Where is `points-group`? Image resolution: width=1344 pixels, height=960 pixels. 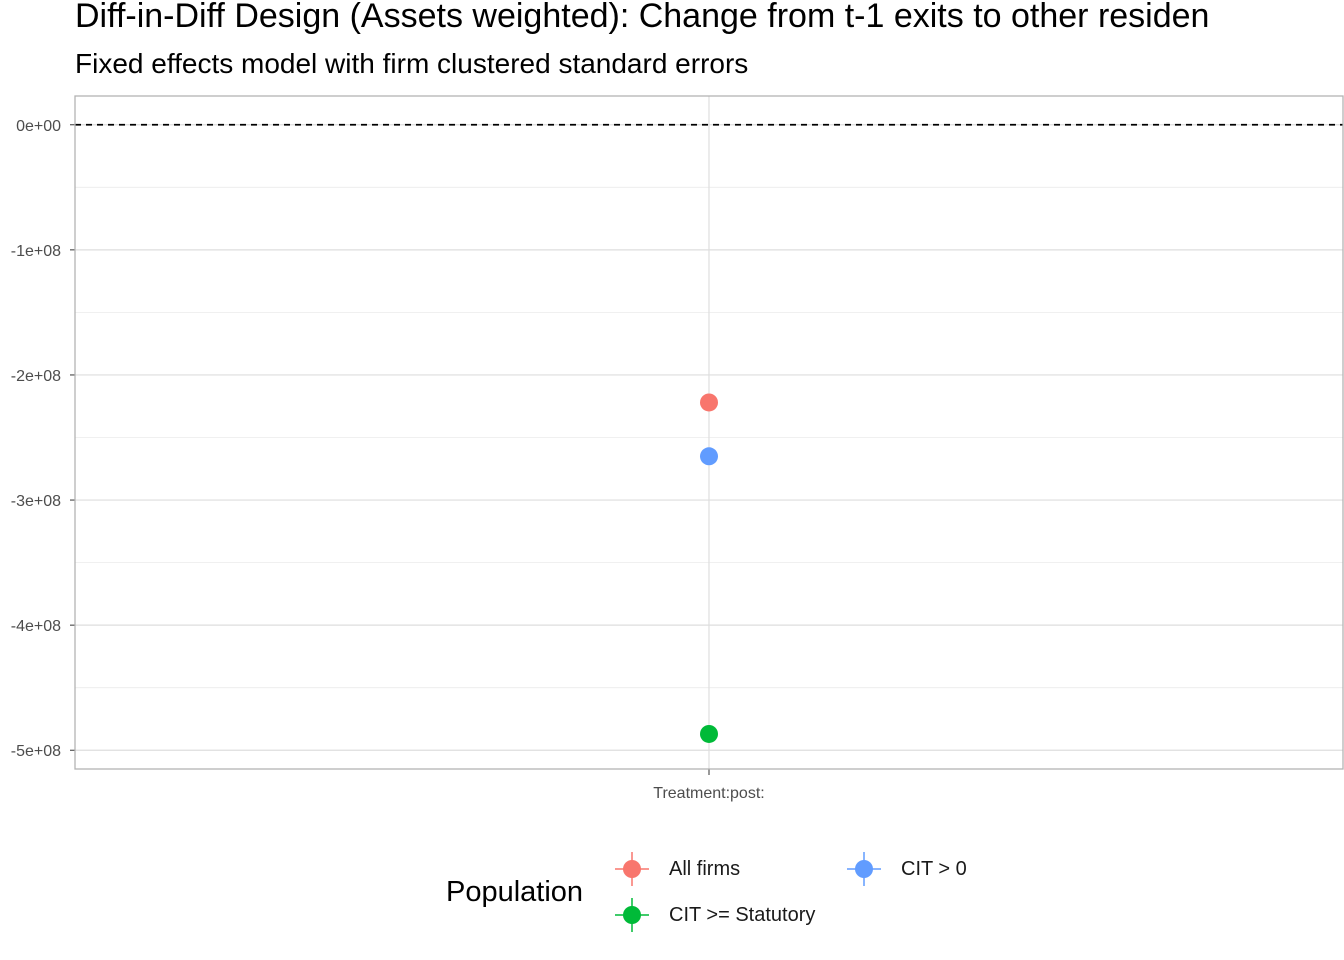 points-group is located at coordinates (709, 568).